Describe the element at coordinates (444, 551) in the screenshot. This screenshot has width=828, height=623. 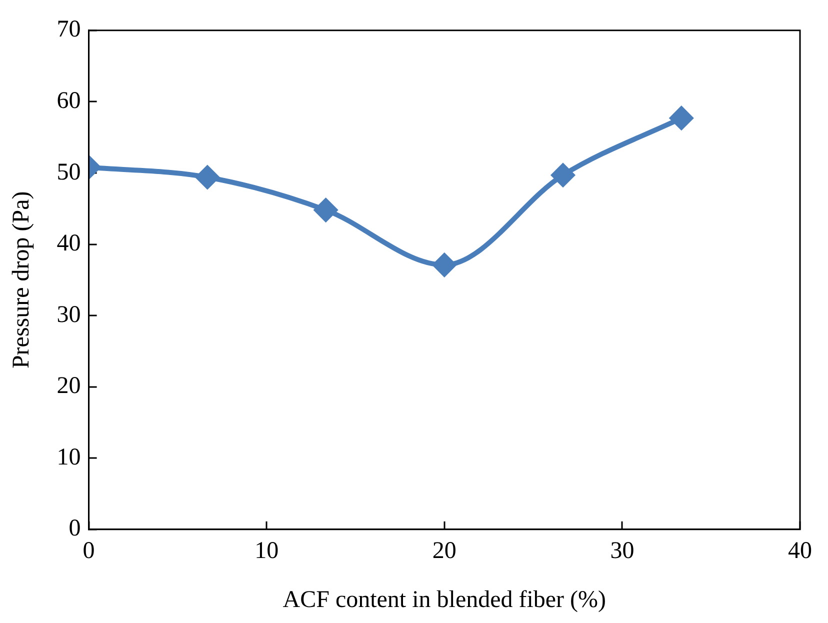
I see `x-tick-label: 20` at that location.